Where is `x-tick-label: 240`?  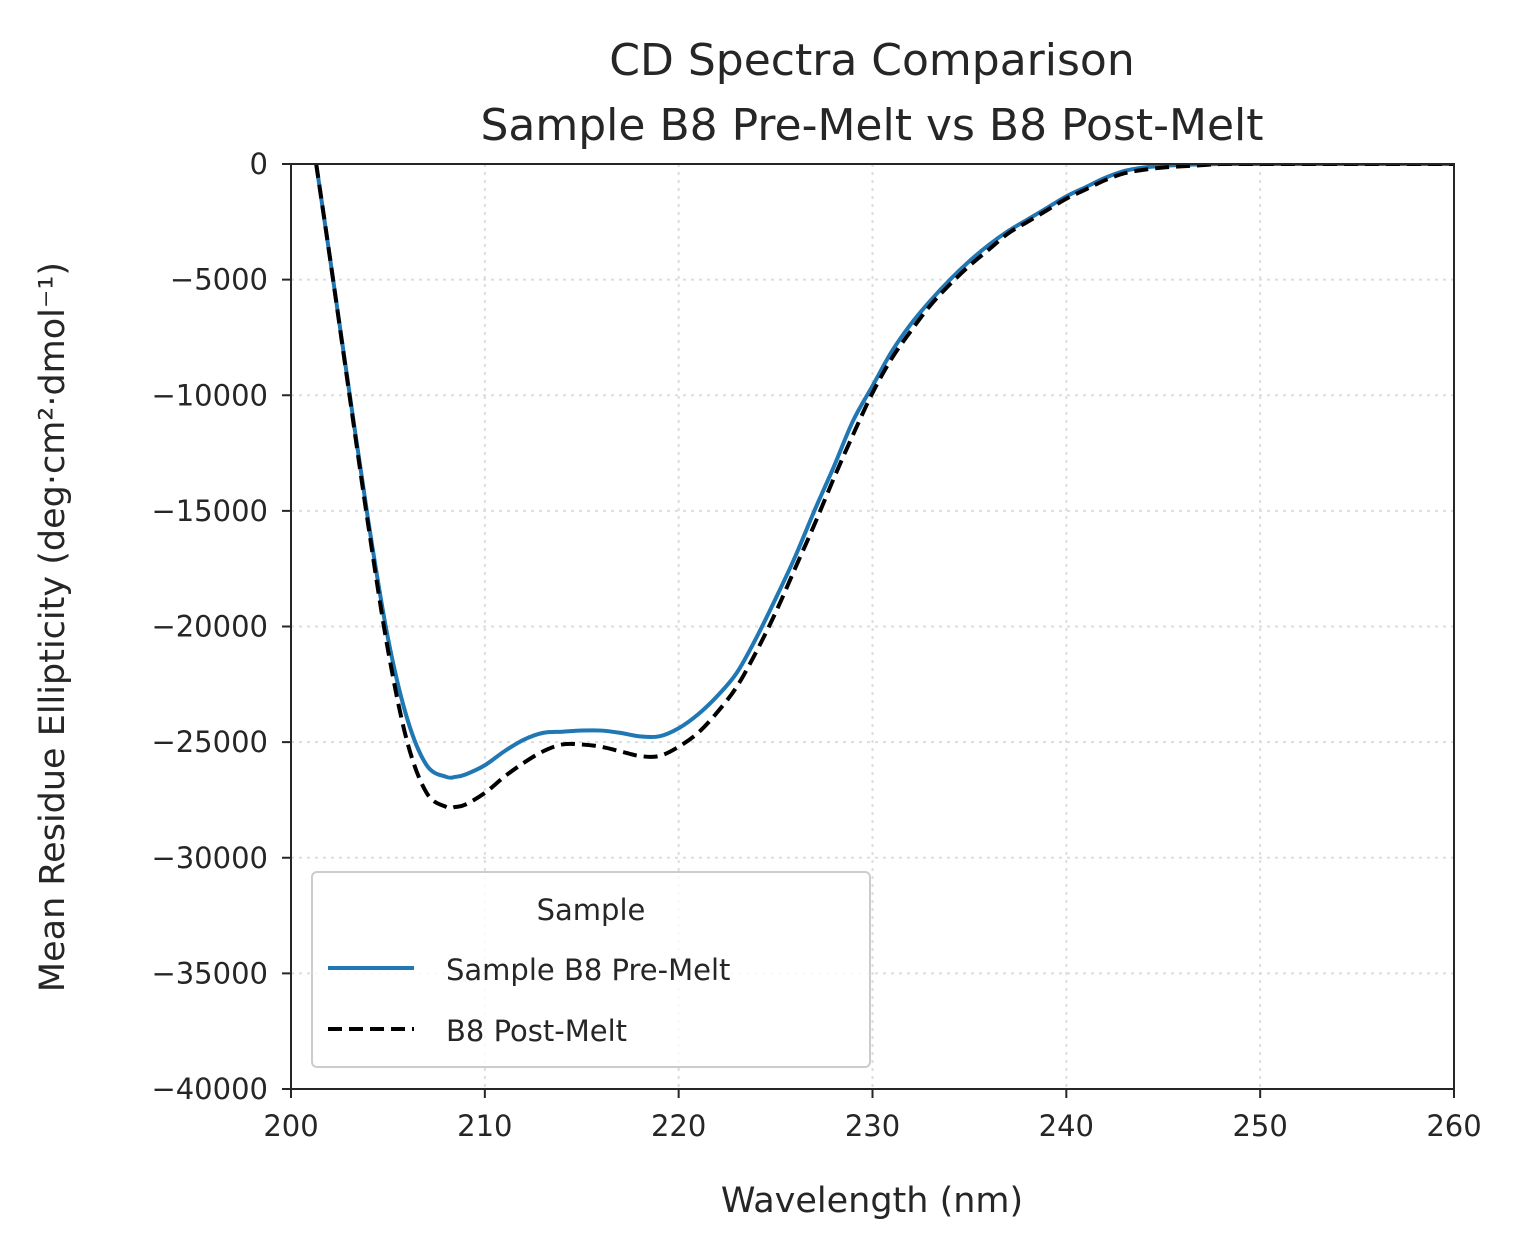
x-tick-label: 240 is located at coordinates (1066, 1126).